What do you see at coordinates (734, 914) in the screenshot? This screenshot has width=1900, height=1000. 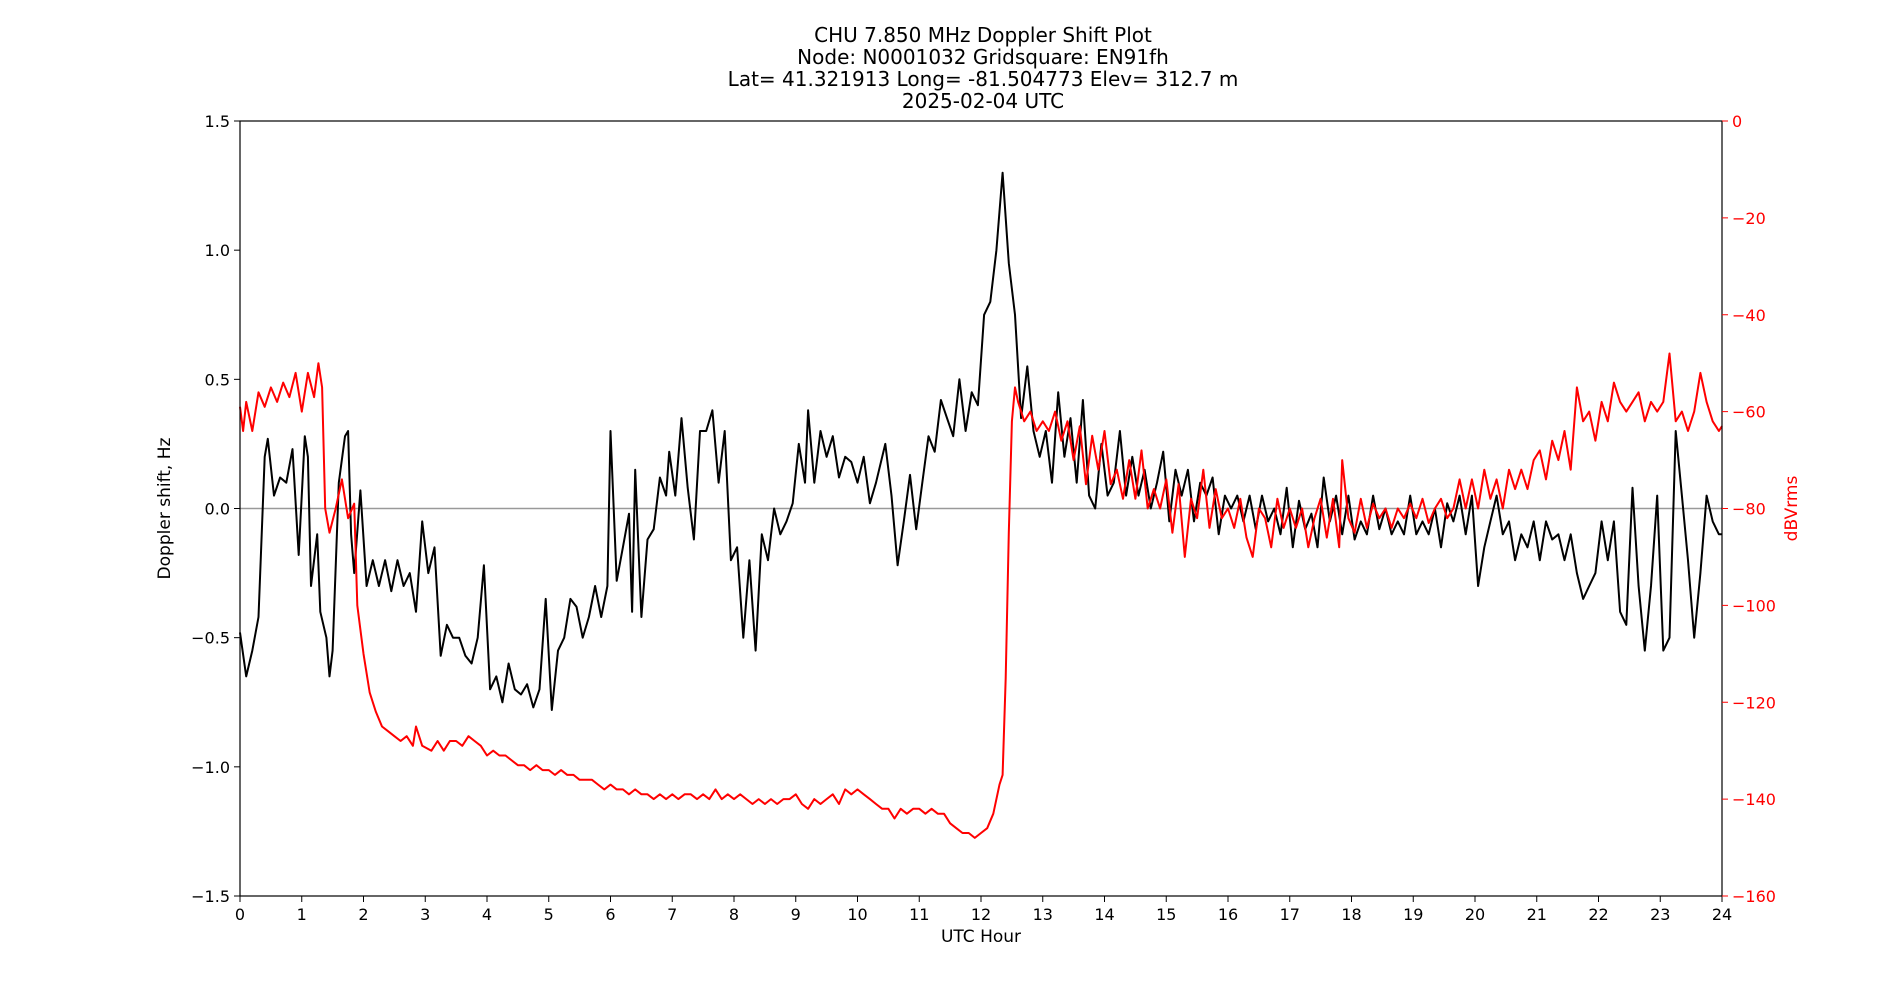 I see `x-tick-label: 8` at bounding box center [734, 914].